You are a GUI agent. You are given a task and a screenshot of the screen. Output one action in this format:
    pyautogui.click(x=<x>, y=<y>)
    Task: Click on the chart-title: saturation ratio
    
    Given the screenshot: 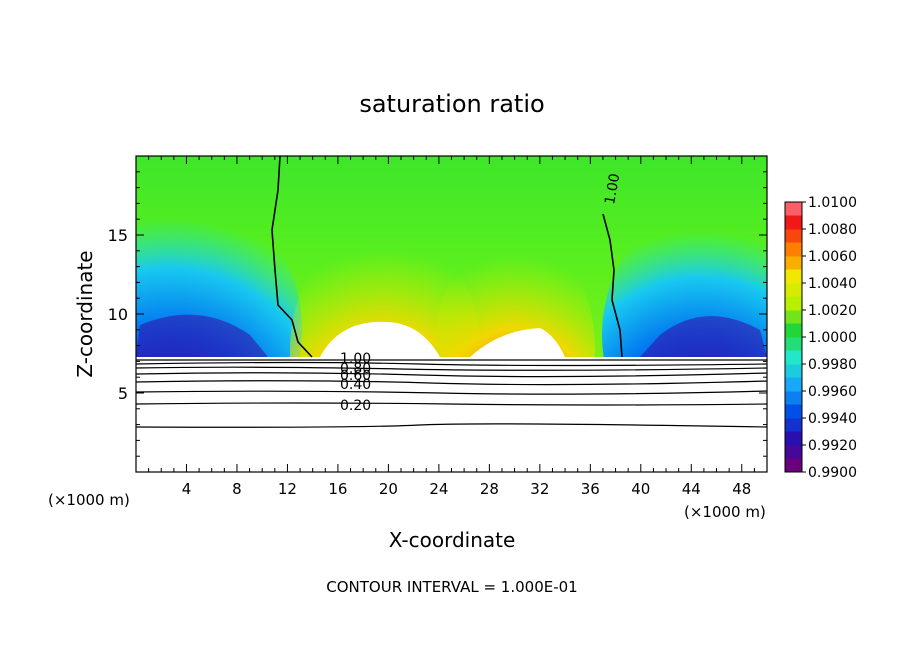 What is the action you would take?
    pyautogui.click(x=451, y=104)
    